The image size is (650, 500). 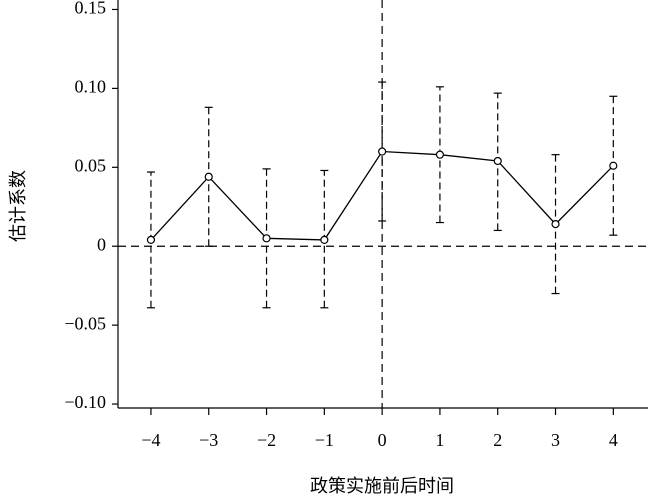 I want to click on y-tick-label: −0.10, so click(x=85, y=402).